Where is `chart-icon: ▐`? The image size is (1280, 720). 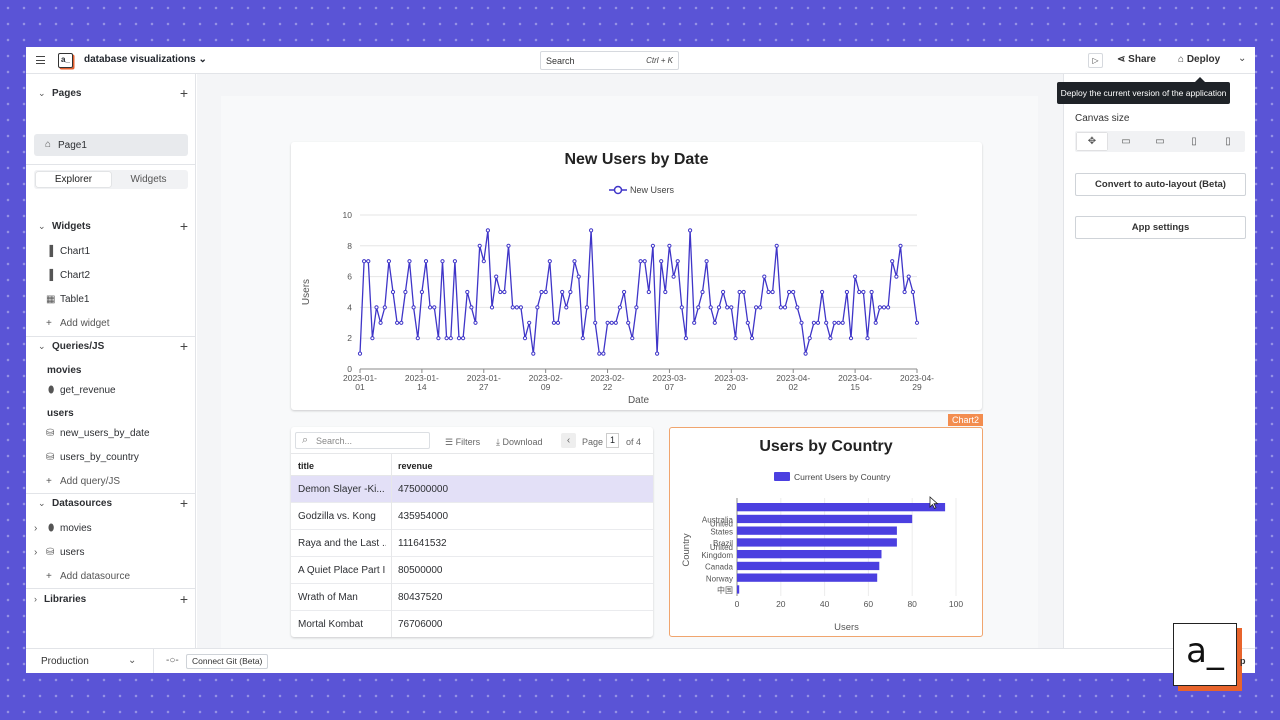
chart-icon: ▐ is located at coordinates (50, 275).